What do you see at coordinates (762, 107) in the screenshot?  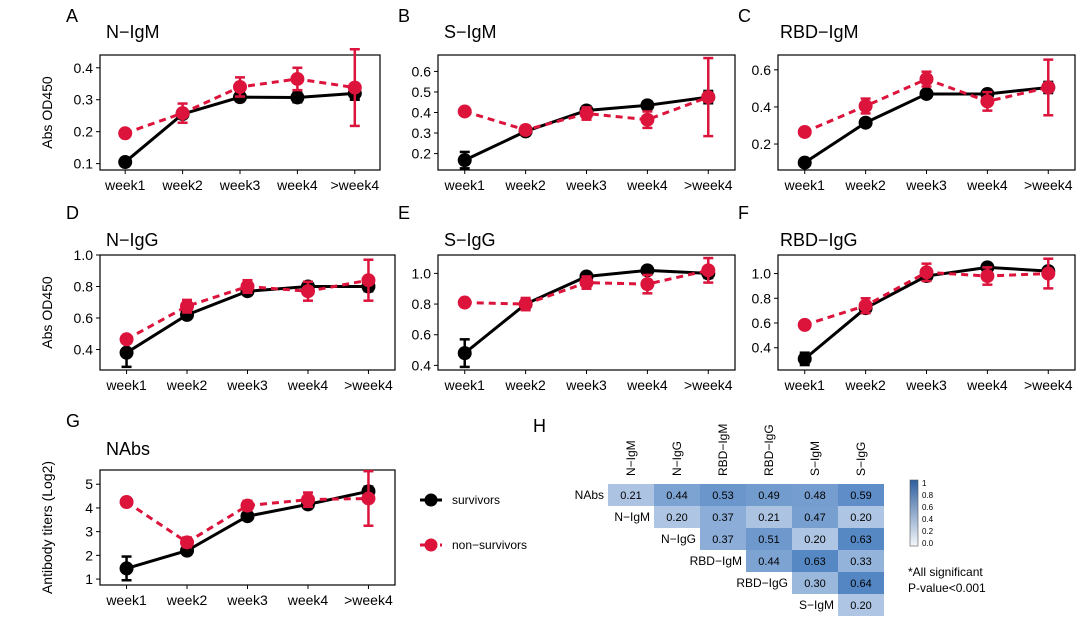 I see `y-tick-label: 0.4` at bounding box center [762, 107].